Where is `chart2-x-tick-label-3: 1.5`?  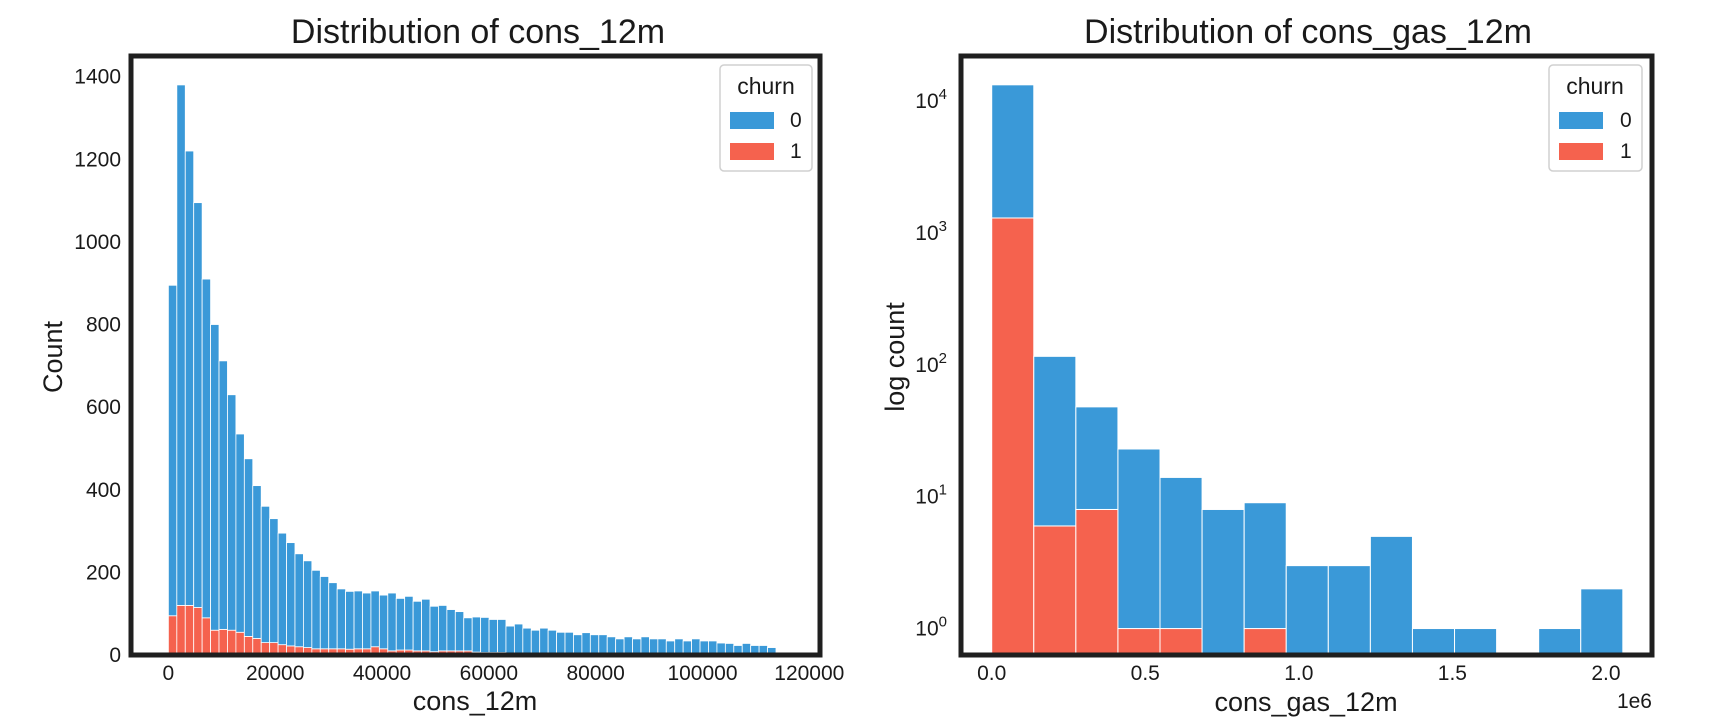 chart2-x-tick-label-3: 1.5 is located at coordinates (1452, 673).